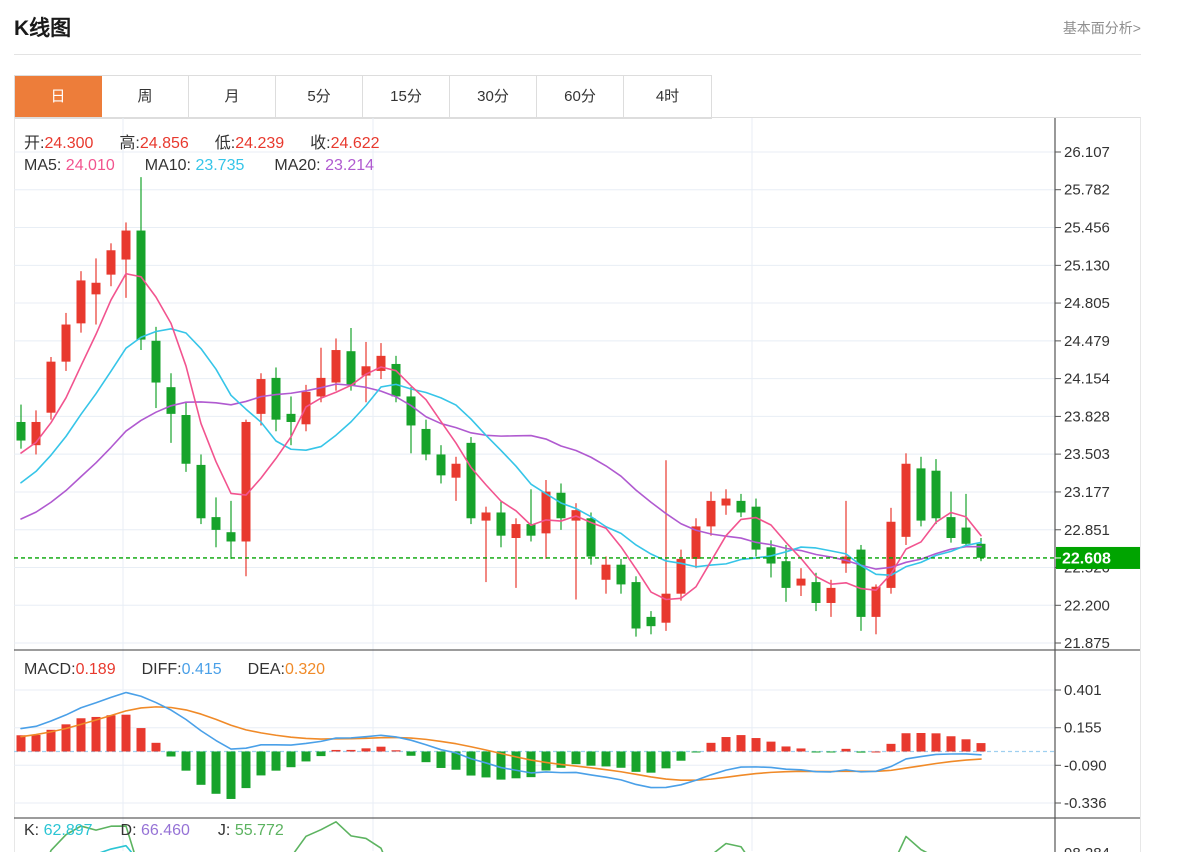  What do you see at coordinates (1087, 530) in the screenshot?
I see `svg-text: 22.851` at bounding box center [1087, 530].